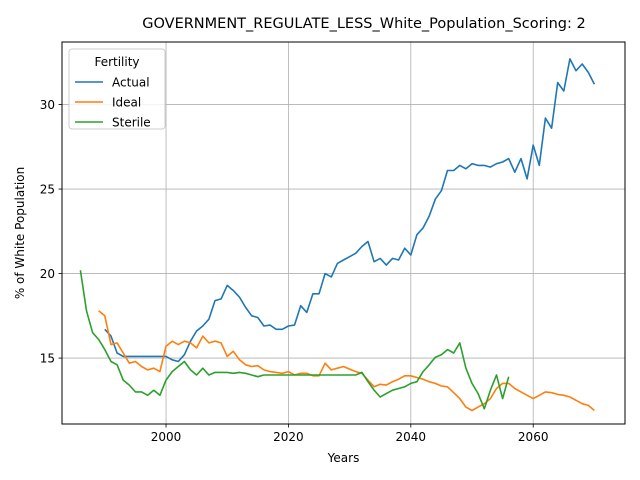 The image size is (640, 480). What do you see at coordinates (20, 233) in the screenshot?
I see `y-axis-label: % of White Population` at bounding box center [20, 233].